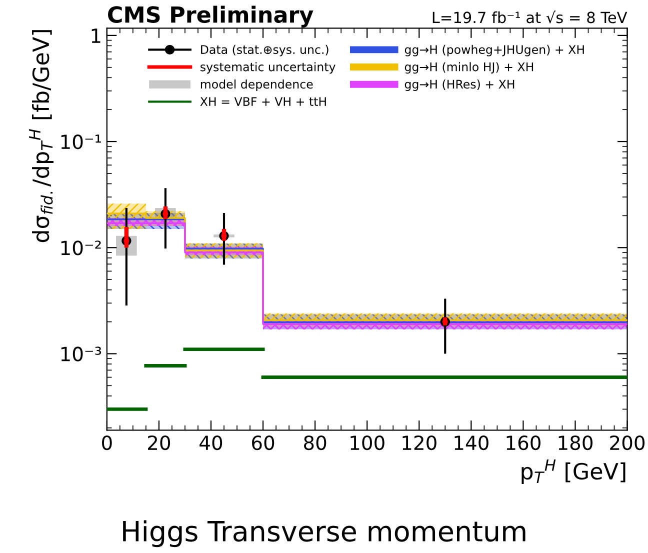  Describe the element at coordinates (459, 85) in the screenshot. I see `legend-label: gg→H (HRes) + XH` at that location.